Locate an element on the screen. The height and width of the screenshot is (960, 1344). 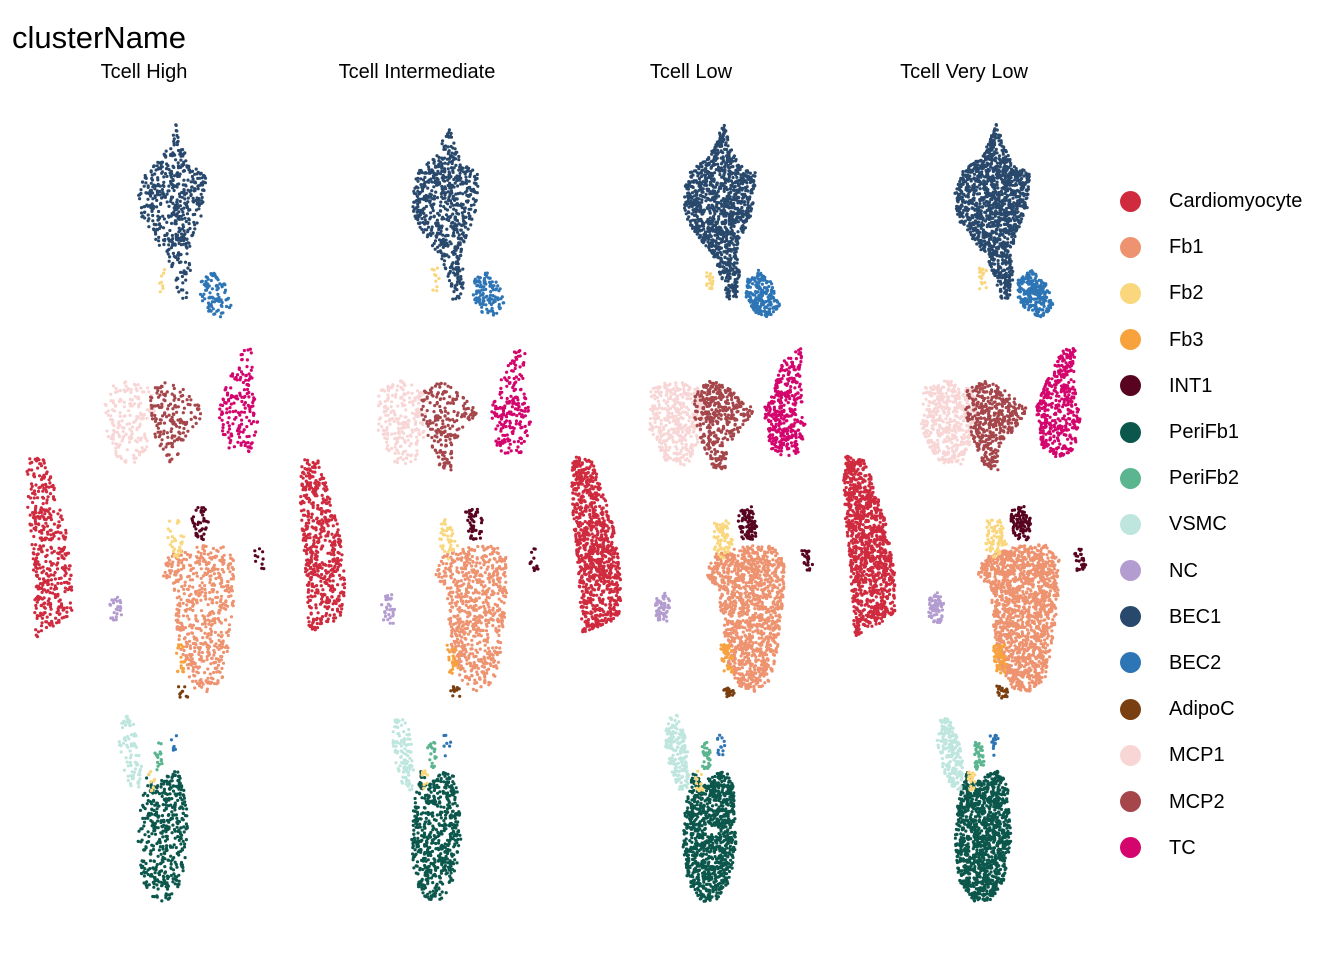
point-perifb2 is located at coordinates (158, 766).